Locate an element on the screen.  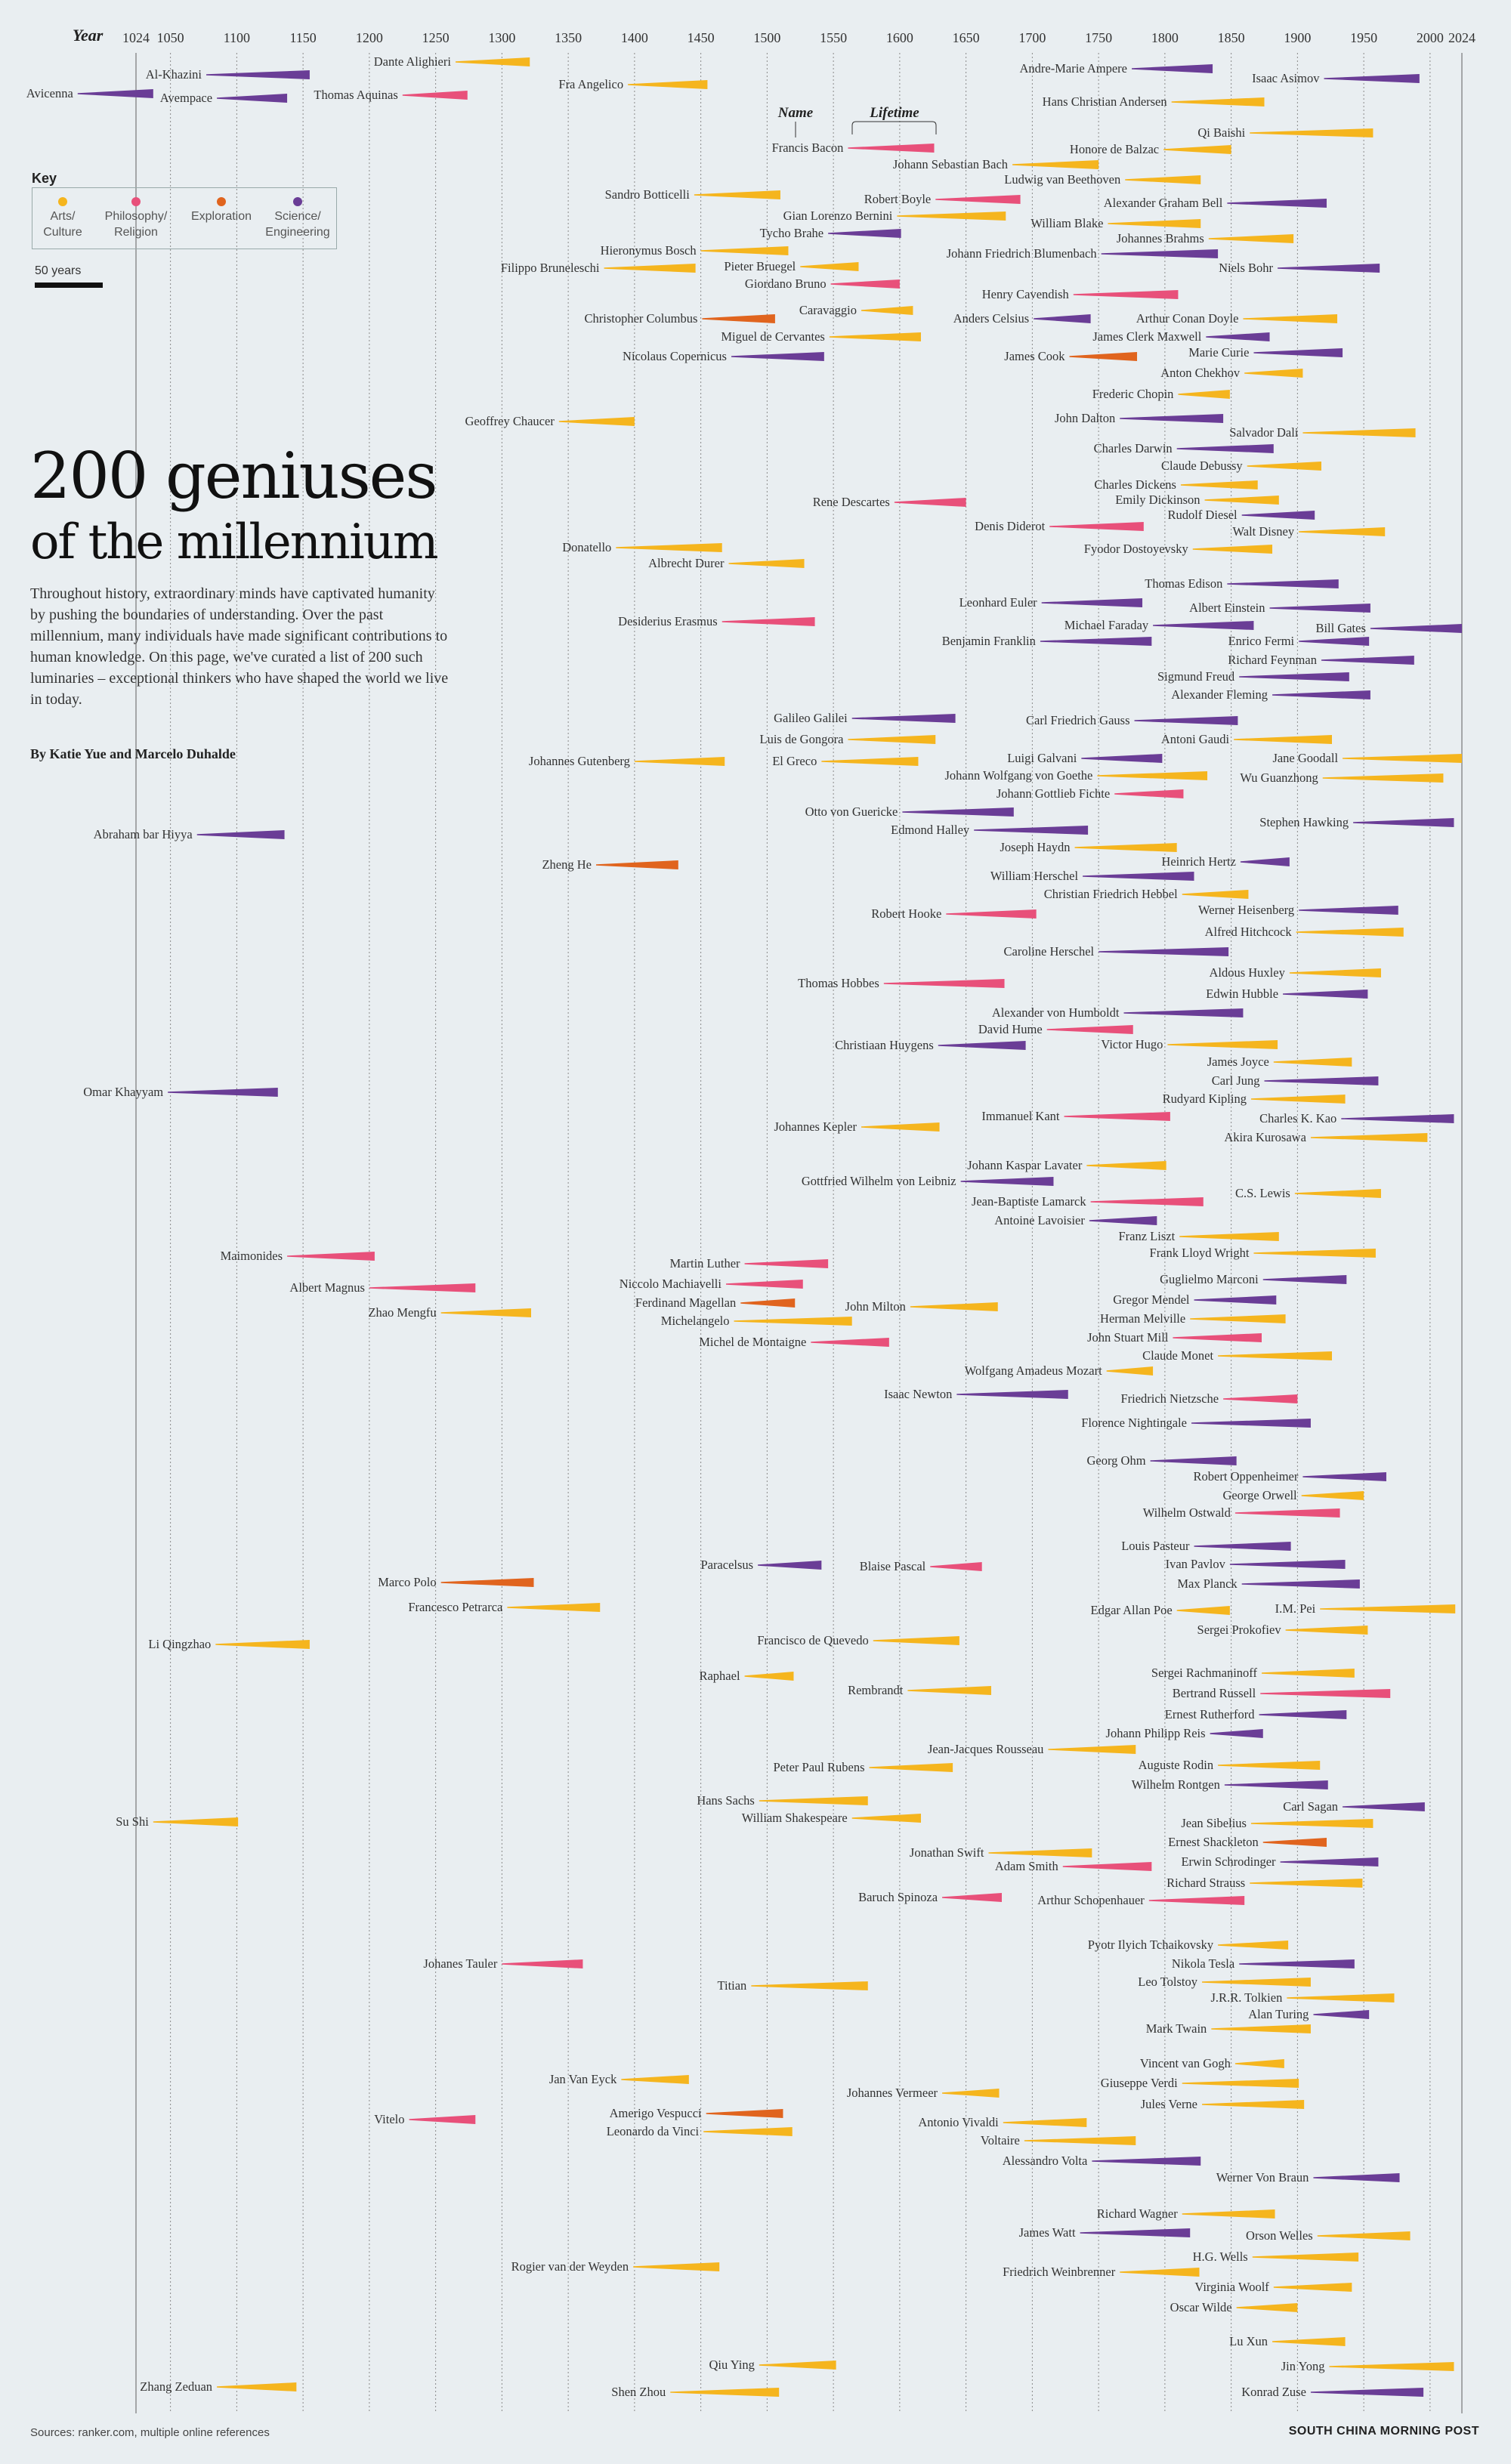
genius-name: Ernest Shackleton is located at coordinates (1213, 1842).